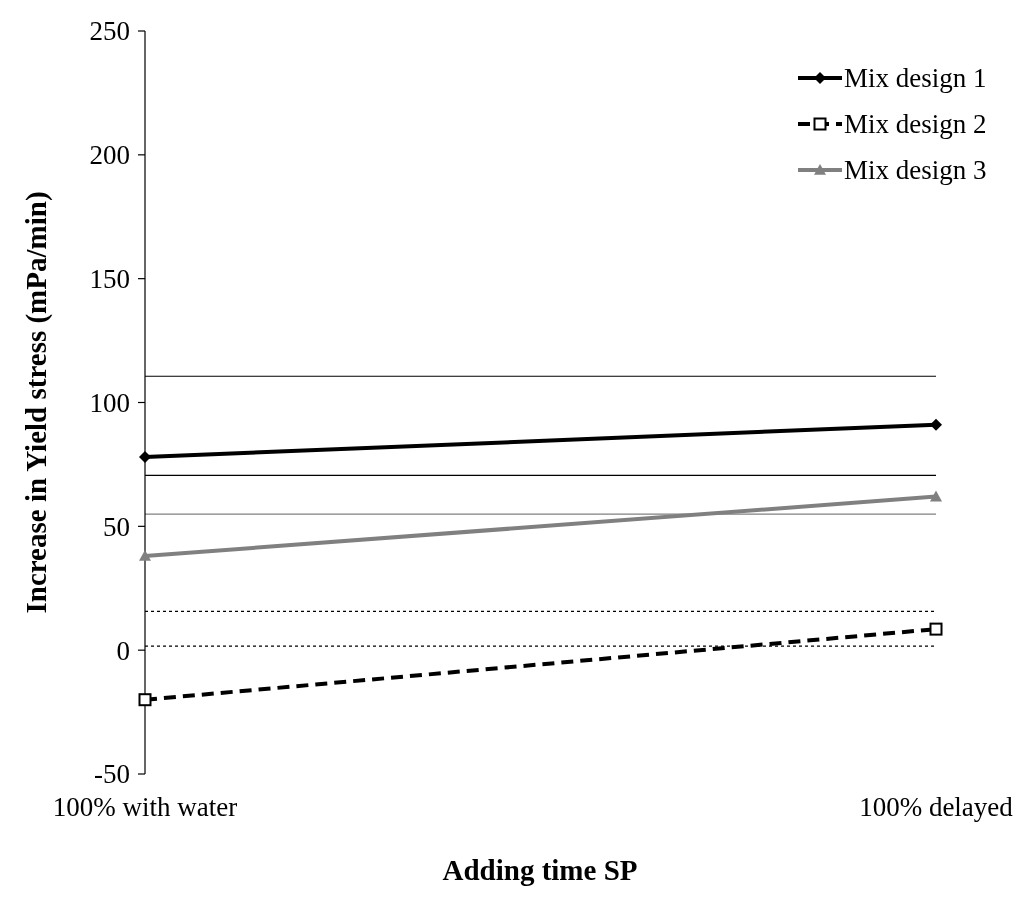 This screenshot has width=1027, height=905. I want to click on y-axis-title: Increase in Yield stress (mPa/min), so click(36, 402).